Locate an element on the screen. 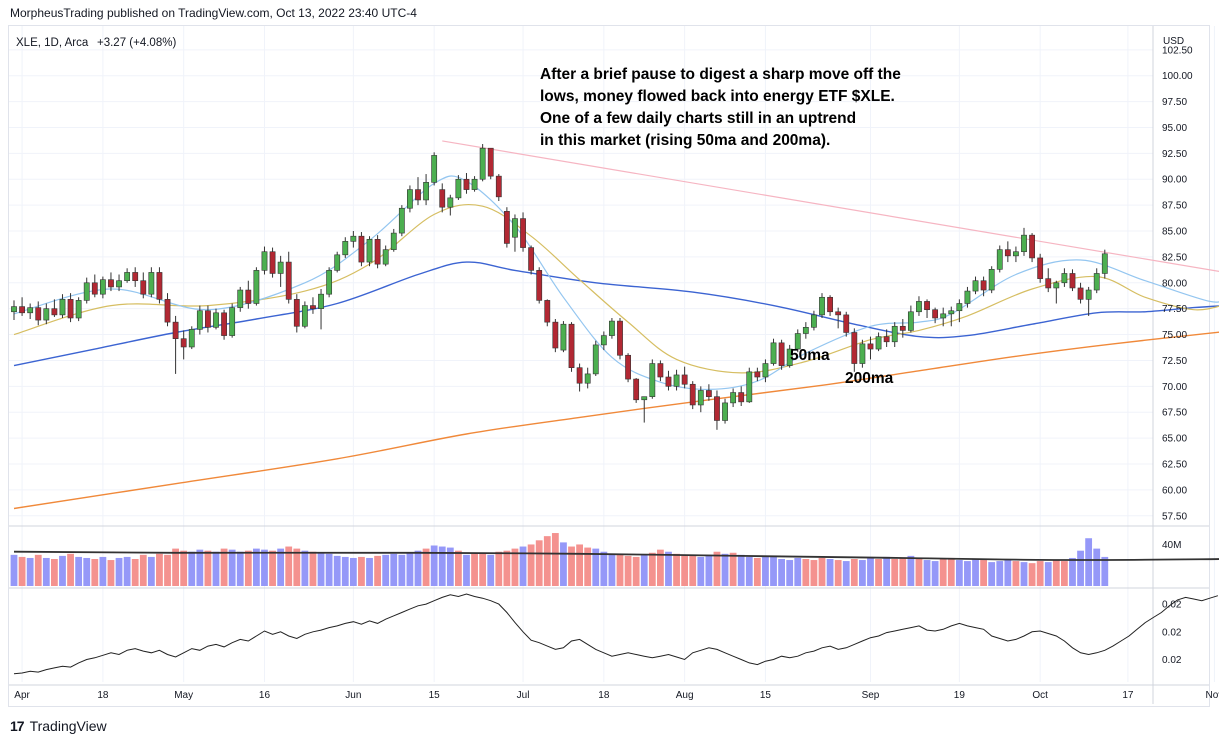 The width and height of the screenshot is (1219, 745). legend-change: +3.27 (+4.08%) is located at coordinates (136, 43).